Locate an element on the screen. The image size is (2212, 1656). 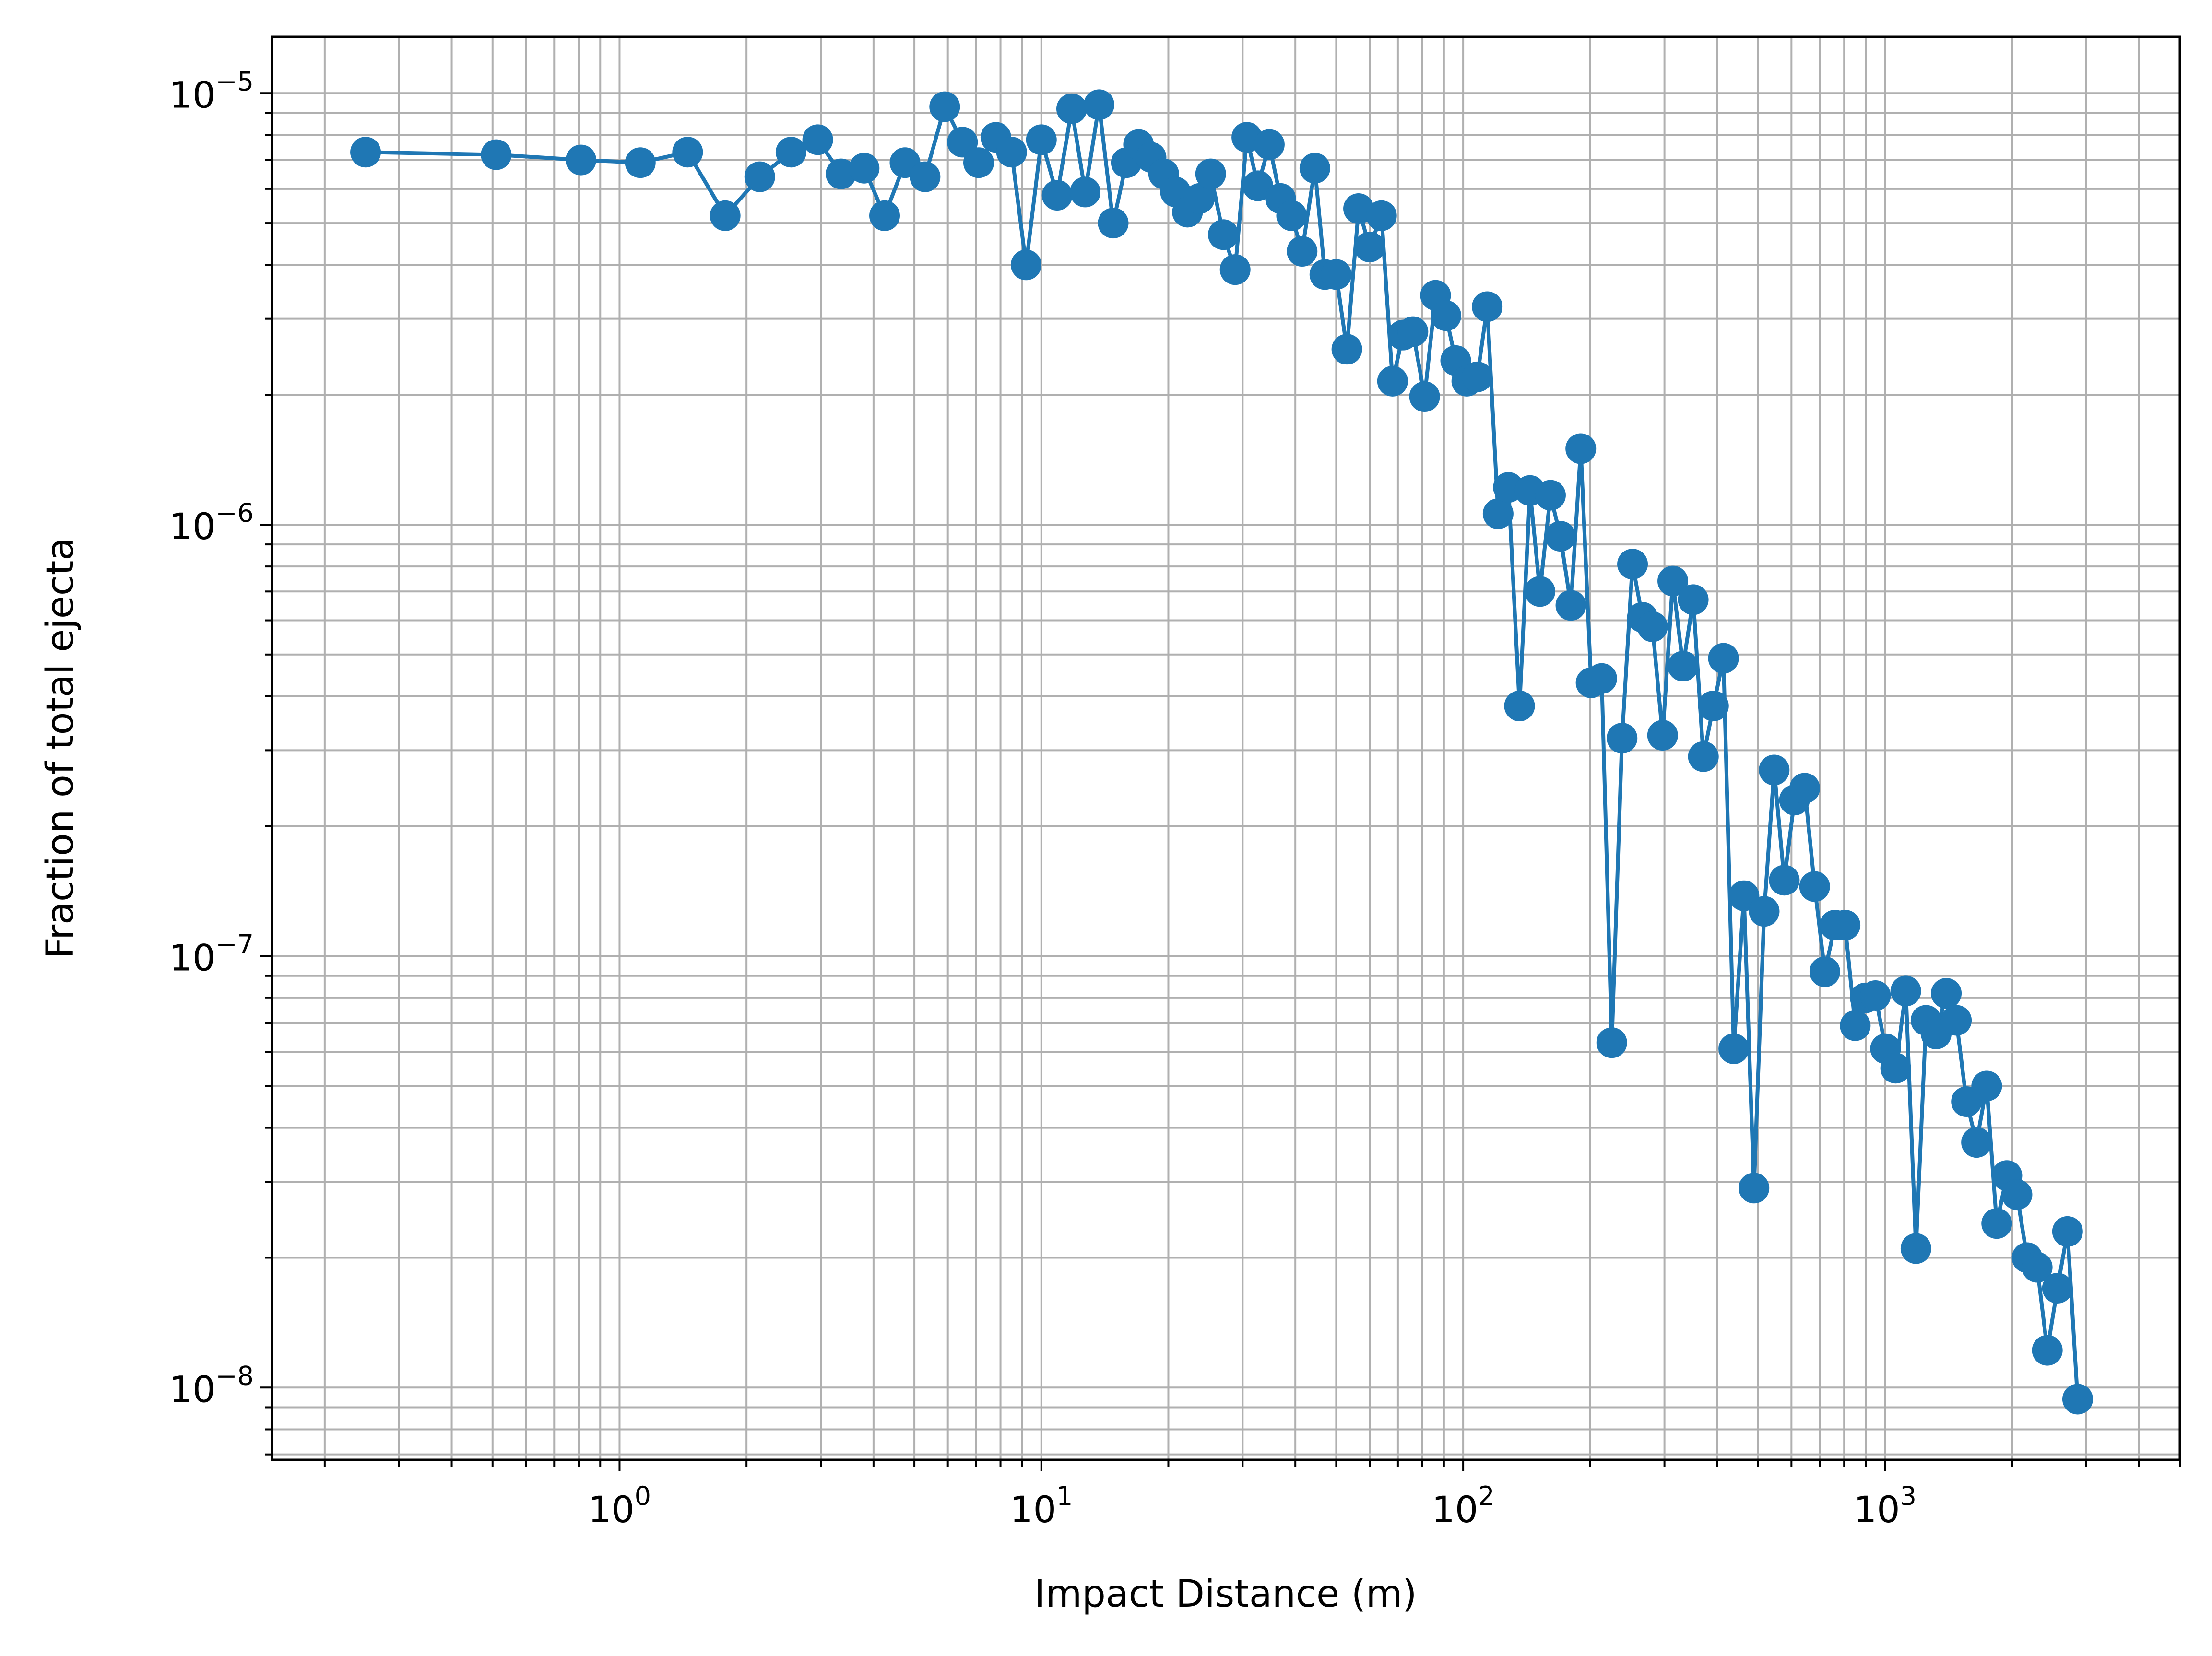
y-tick-label: 10⁻⁶ is located at coordinates (211, 523).